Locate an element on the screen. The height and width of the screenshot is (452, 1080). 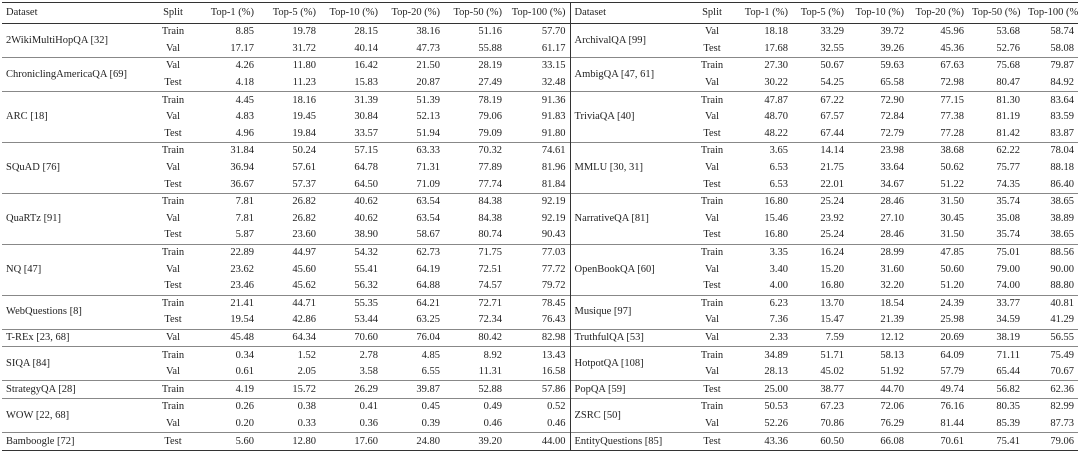
value-cell: 75.49 is located at coordinates (1051, 355).